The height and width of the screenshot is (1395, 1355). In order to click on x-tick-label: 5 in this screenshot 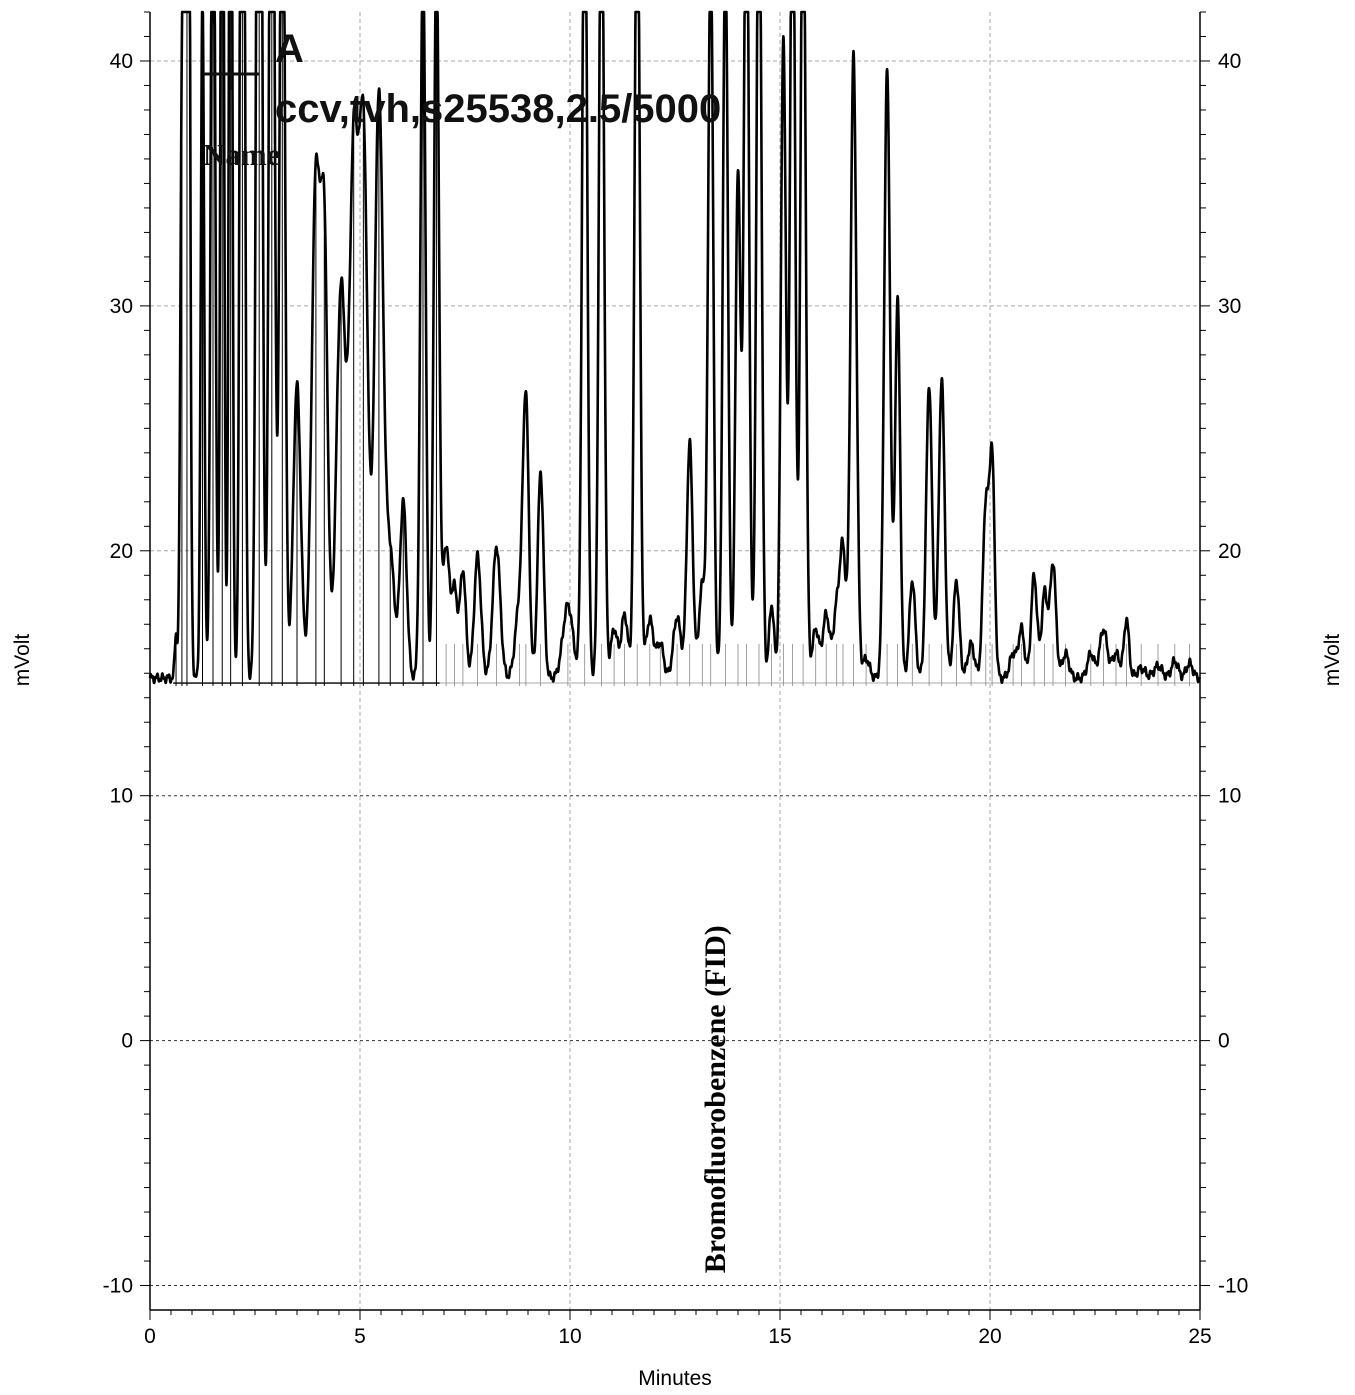, I will do `click(360, 1336)`.